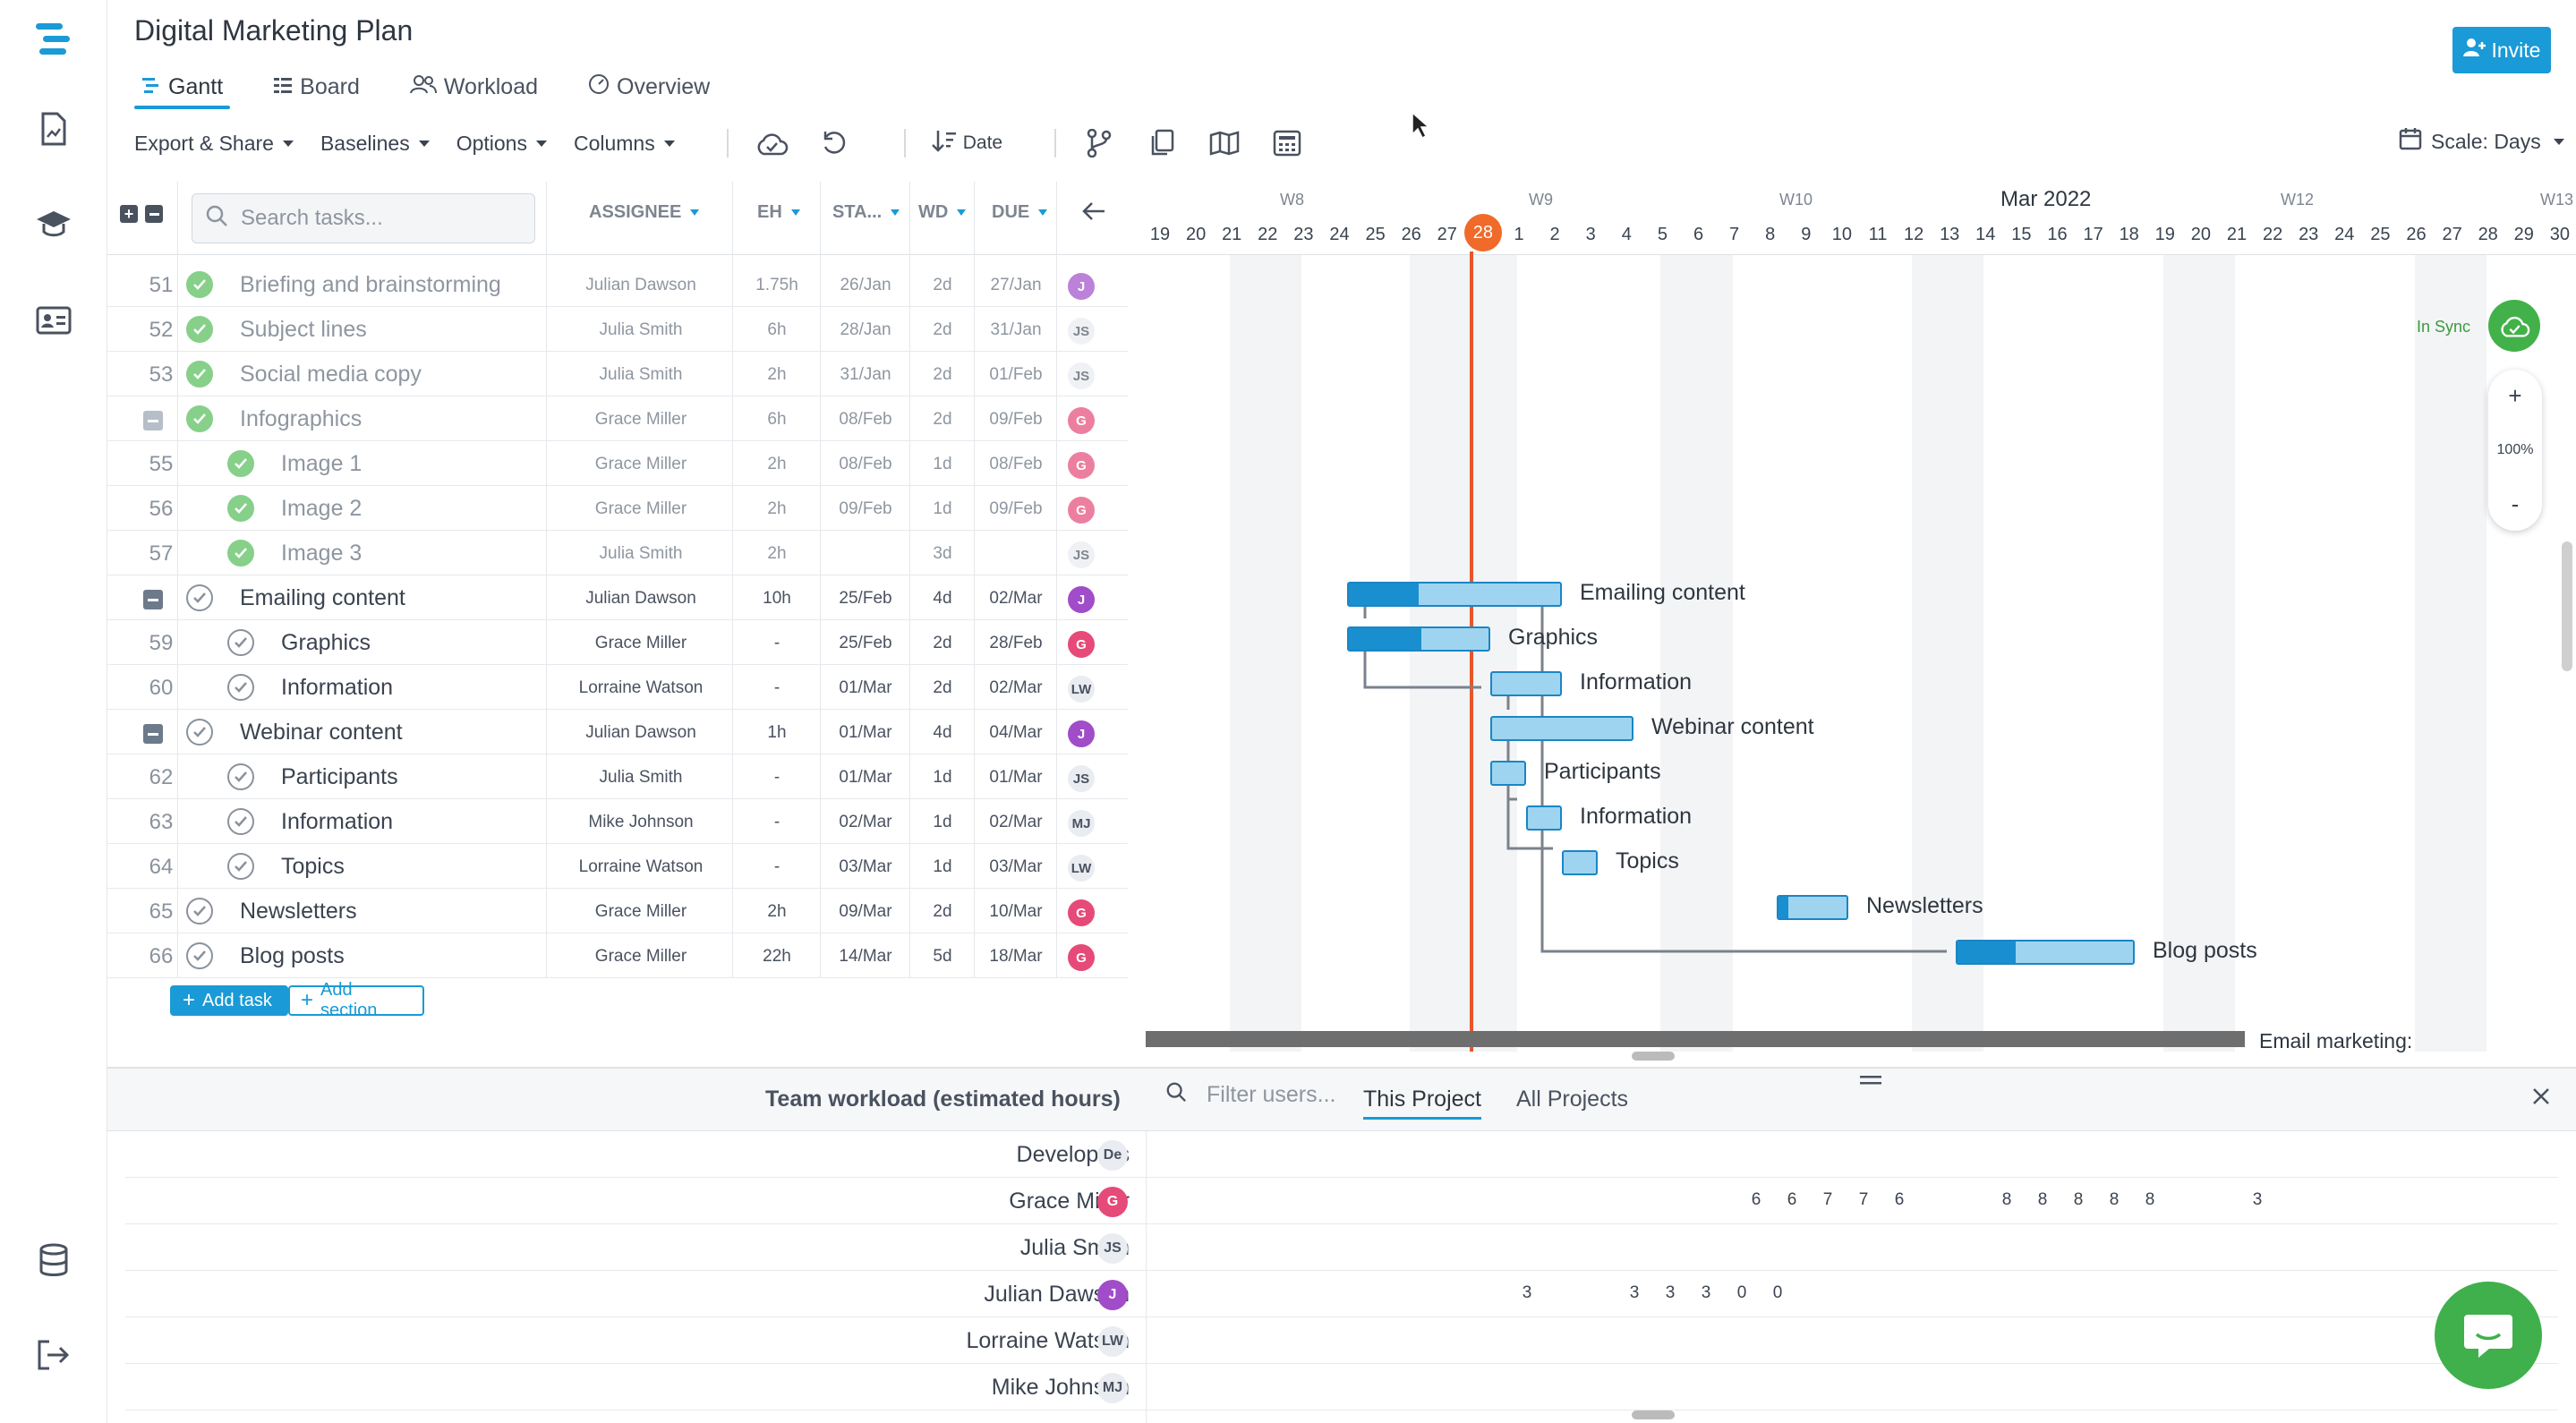 The image size is (2576, 1423). Describe the element at coordinates (1099, 143) in the screenshot. I see `critical-path-icon` at that location.